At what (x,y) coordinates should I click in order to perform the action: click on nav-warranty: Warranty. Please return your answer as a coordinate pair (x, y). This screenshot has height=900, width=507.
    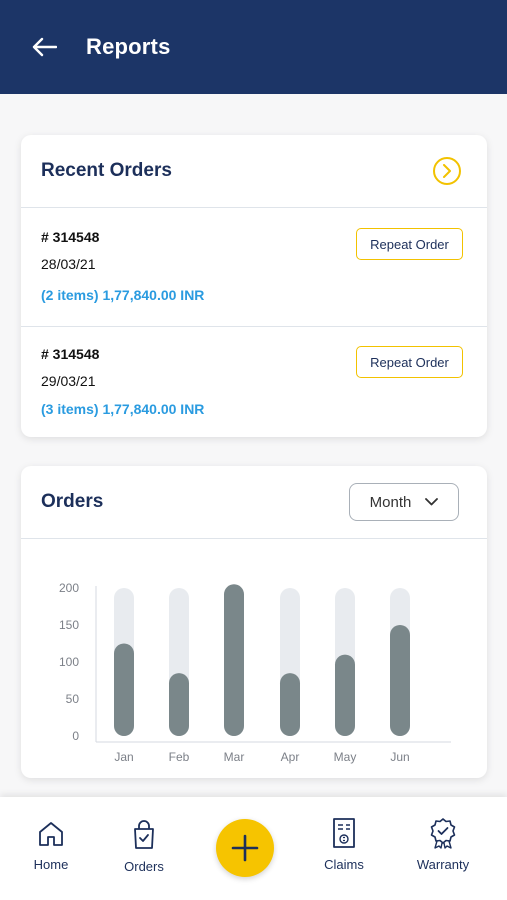
    Looking at the image, I should click on (443, 844).